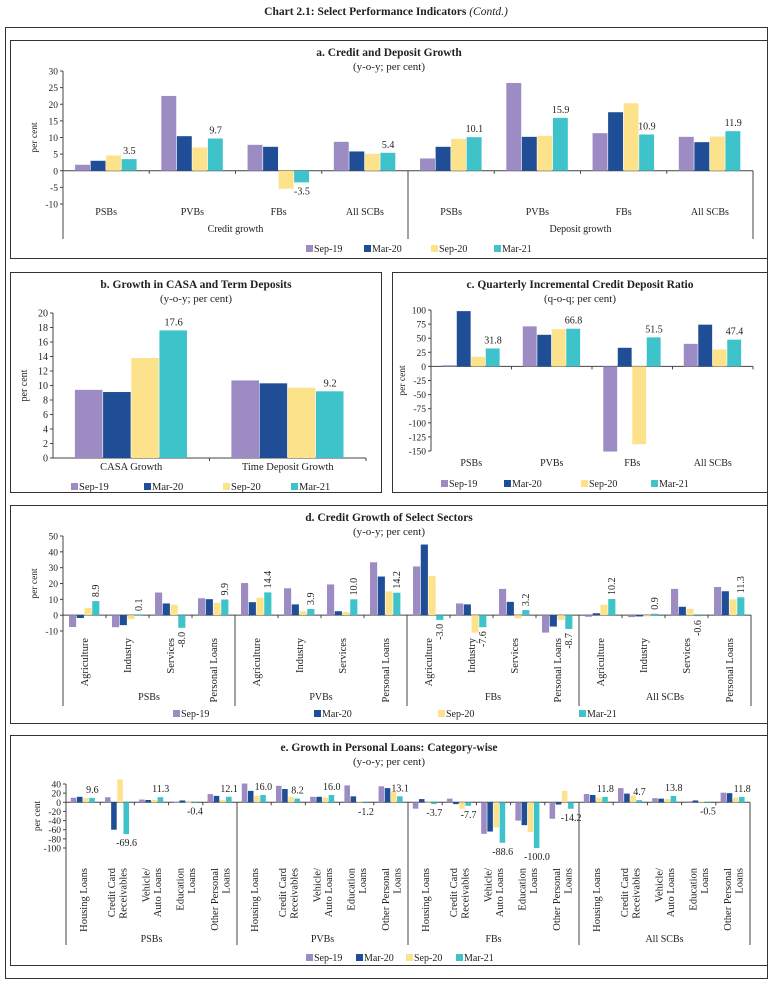 The image size is (772, 982). I want to click on x-category-label: PSBs, so click(471, 463).